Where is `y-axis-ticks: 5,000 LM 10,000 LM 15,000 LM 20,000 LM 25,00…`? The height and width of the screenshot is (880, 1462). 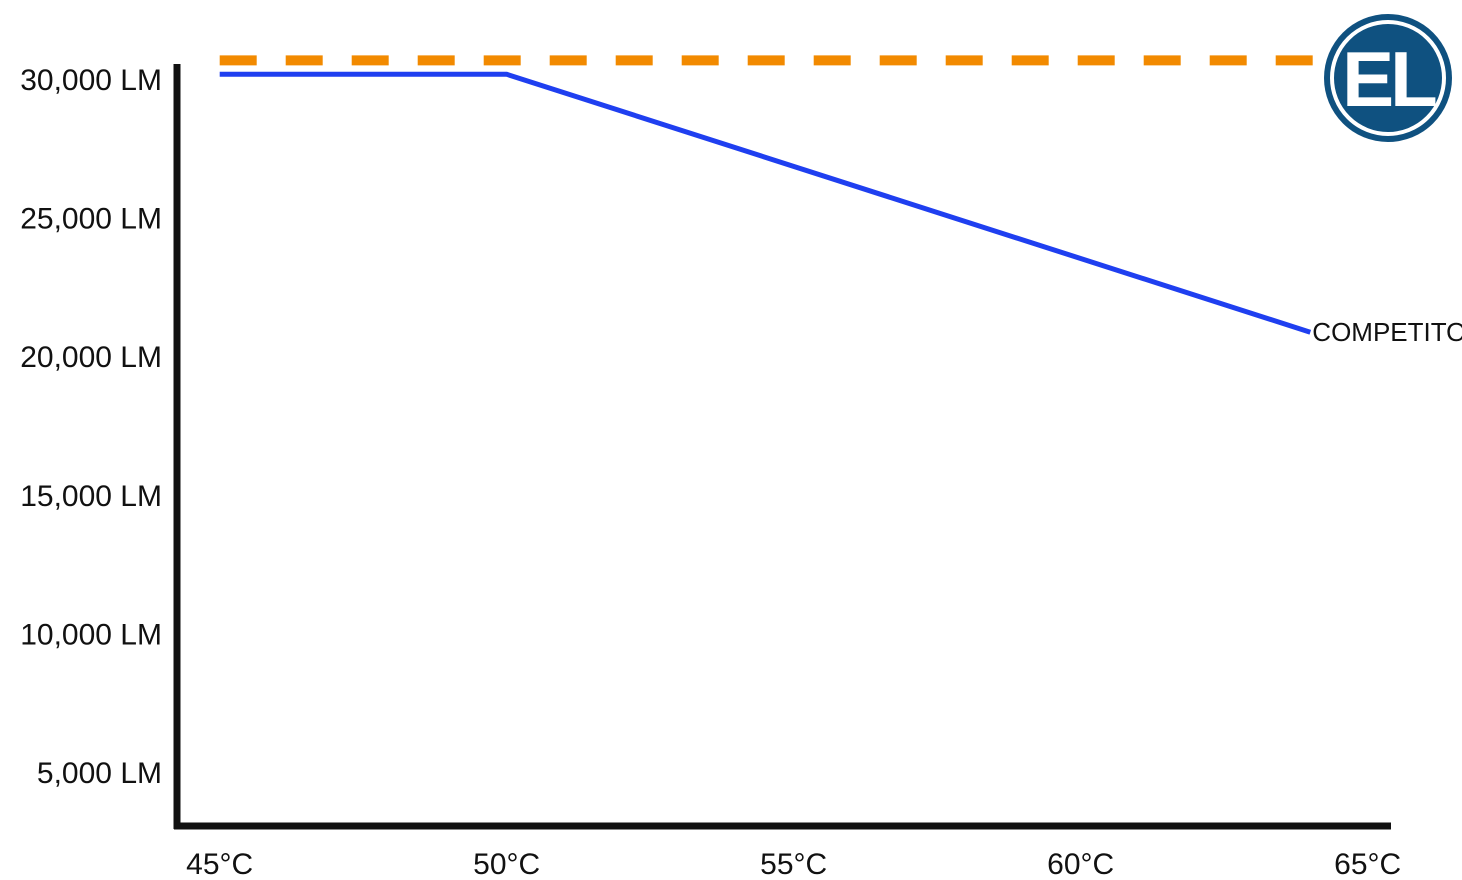 y-axis-ticks: 5,000 LM 10,000 LM 15,000 LM 20,000 LM 25,00… is located at coordinates (91, 427).